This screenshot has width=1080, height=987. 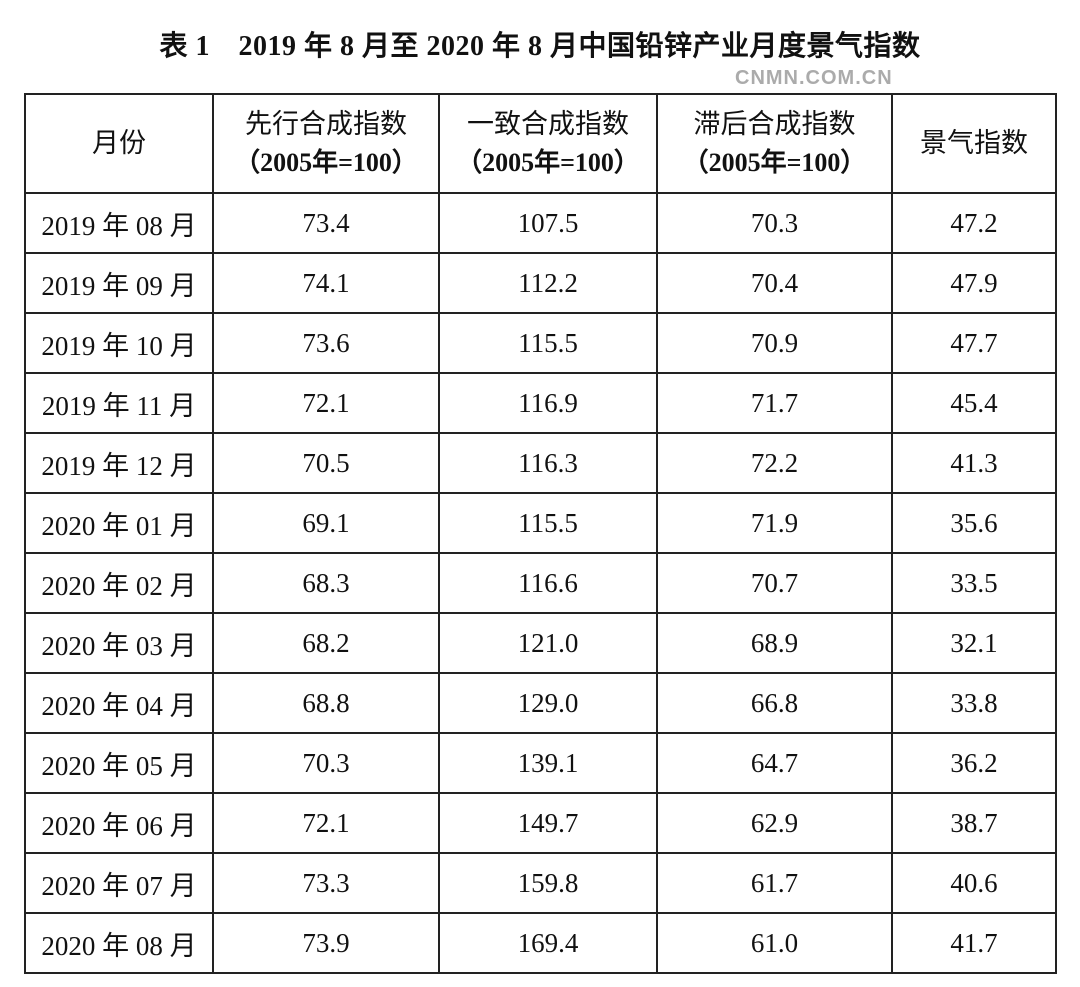 I want to click on table-row: 2020 年 08 月 73.9 169.4 61.0 41.7, so click(x=540, y=943).